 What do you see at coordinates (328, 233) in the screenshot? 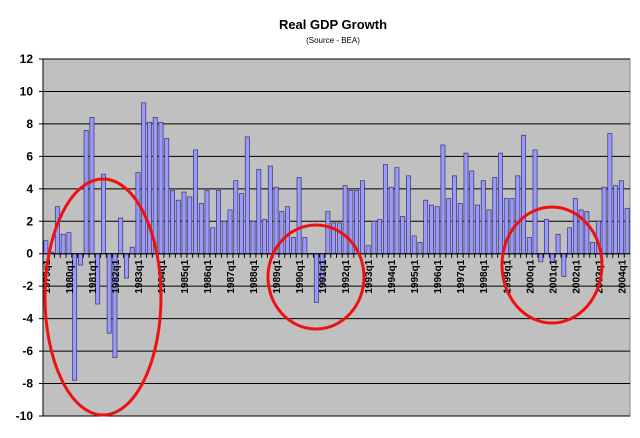
I see `bar-1991q2` at bounding box center [328, 233].